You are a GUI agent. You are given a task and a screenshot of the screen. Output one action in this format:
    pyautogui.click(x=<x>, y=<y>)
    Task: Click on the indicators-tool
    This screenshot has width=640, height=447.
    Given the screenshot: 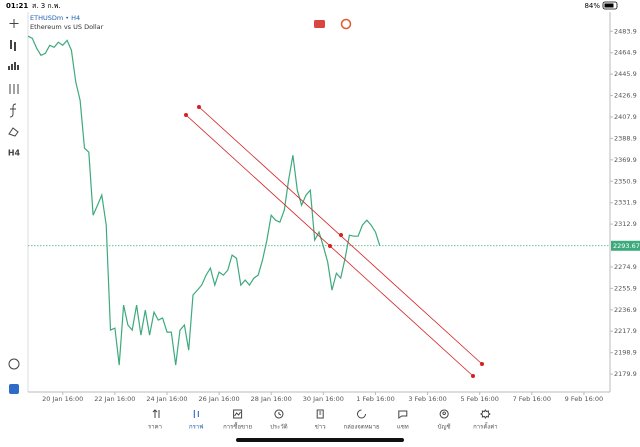 What is the action you would take?
    pyautogui.click(x=13, y=66)
    